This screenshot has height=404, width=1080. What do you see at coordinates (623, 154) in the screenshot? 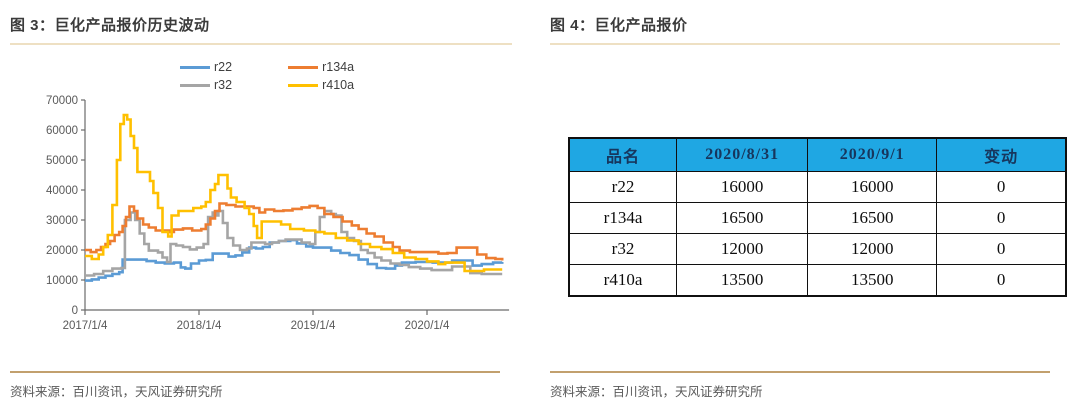
I see `table-header-cell: 品名` at bounding box center [623, 154].